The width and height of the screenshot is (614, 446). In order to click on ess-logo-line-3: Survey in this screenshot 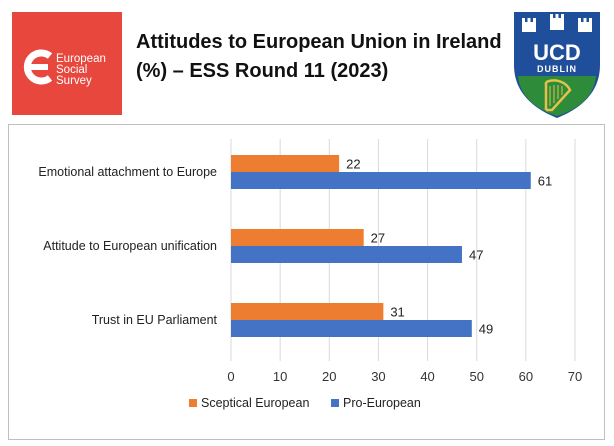, I will do `click(74, 81)`.